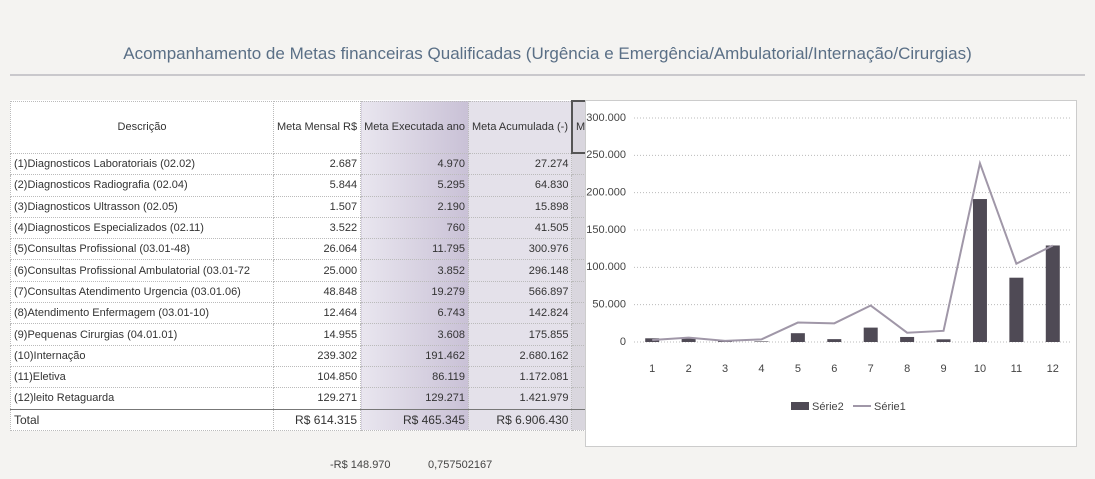  I want to click on cell-number: 3.608, so click(414, 334).